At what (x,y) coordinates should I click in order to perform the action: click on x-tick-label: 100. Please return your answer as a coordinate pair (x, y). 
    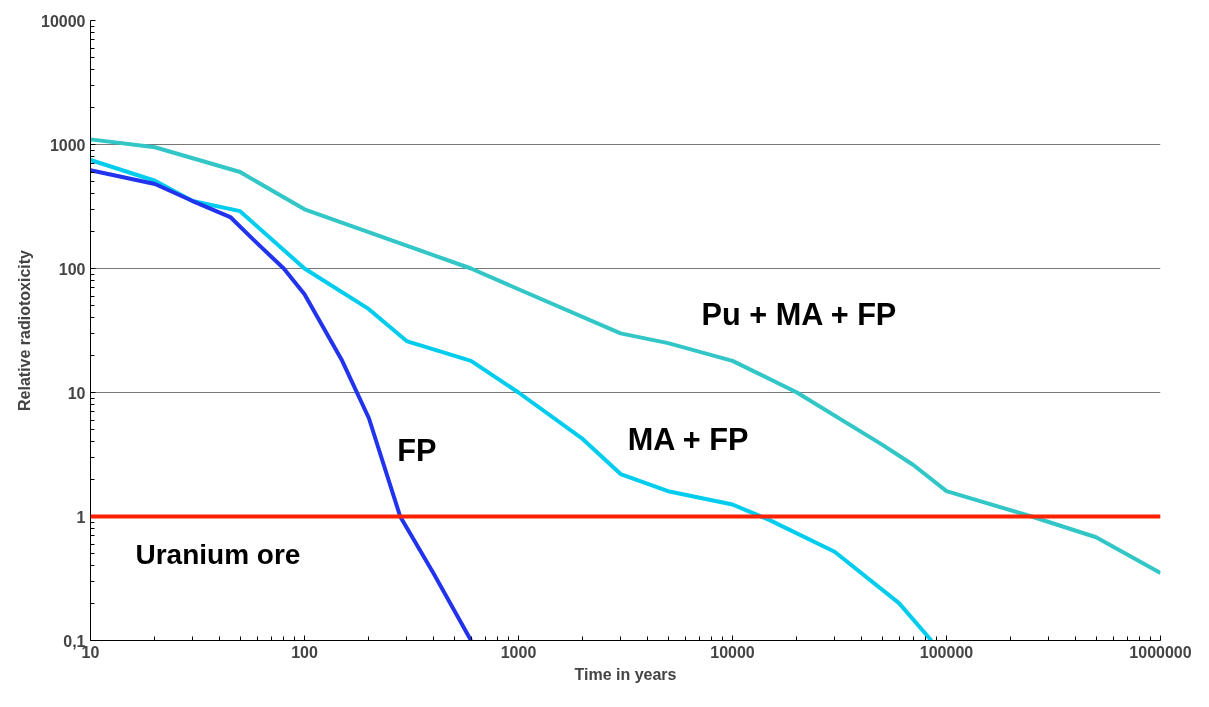
    Looking at the image, I should click on (304, 652).